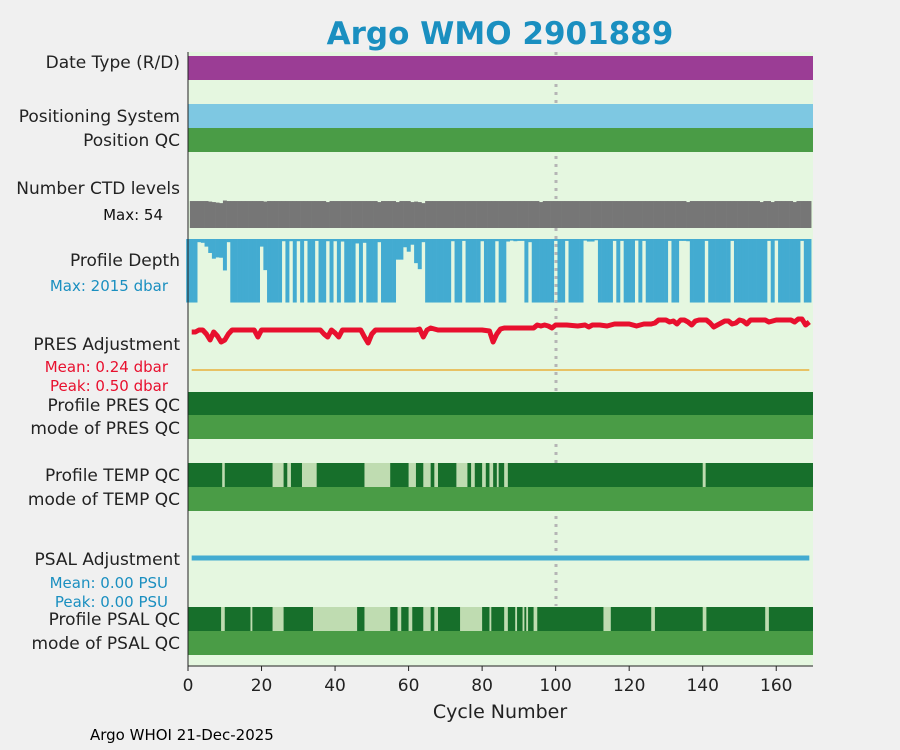  Describe the element at coordinates (776, 686) in the screenshot. I see `x-tick-label: 160` at that location.